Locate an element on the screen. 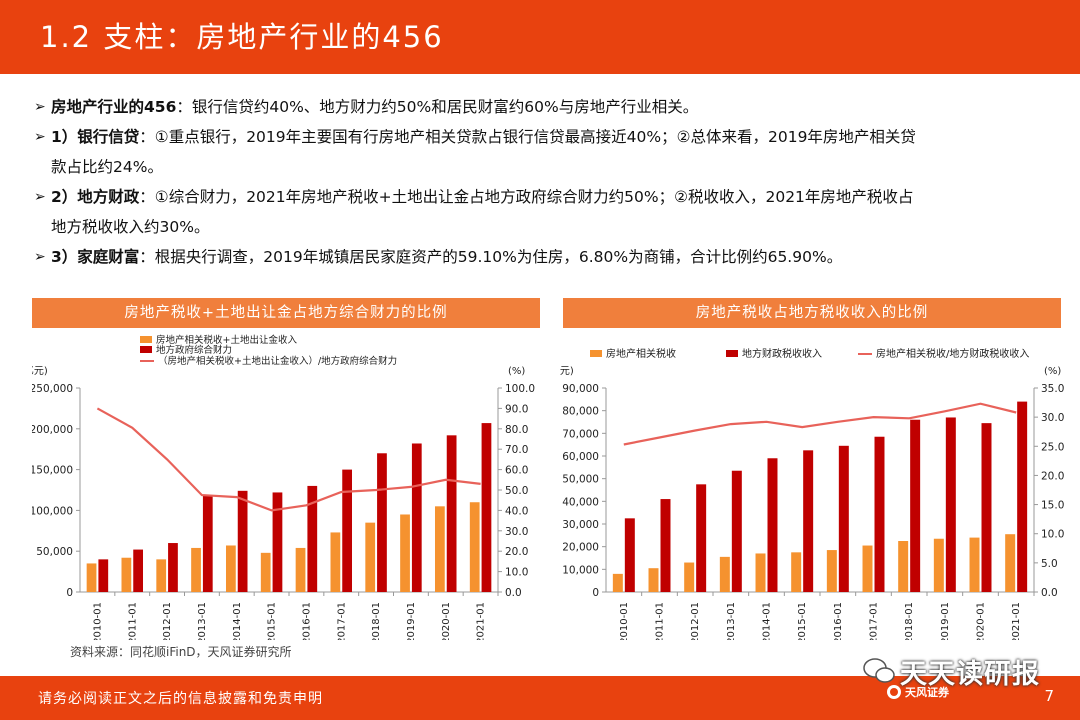 The width and height of the screenshot is (1080, 720). bullet-text-cont: 地方税收收入约30%。 is located at coordinates (130, 227).